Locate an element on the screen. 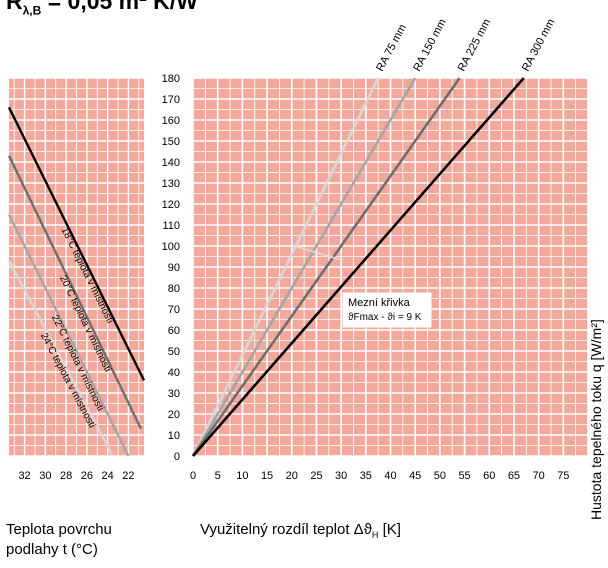  left-x-tick-label: 24 is located at coordinates (108, 476).